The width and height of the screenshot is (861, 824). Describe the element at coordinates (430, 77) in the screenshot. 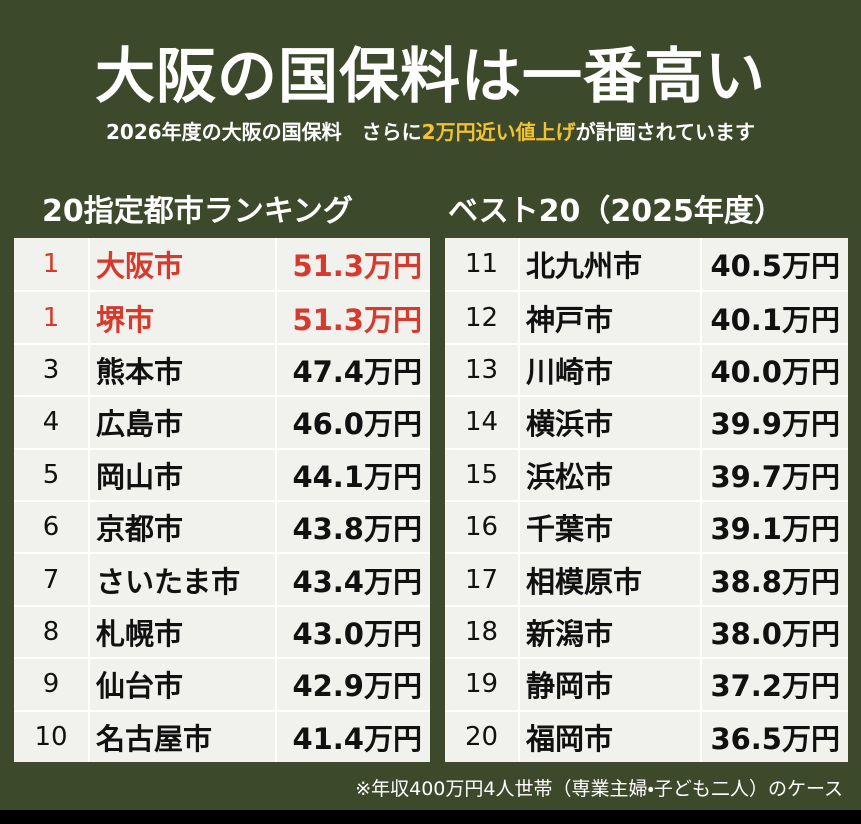

I see `title: 大阪の国保料は一番高い` at that location.